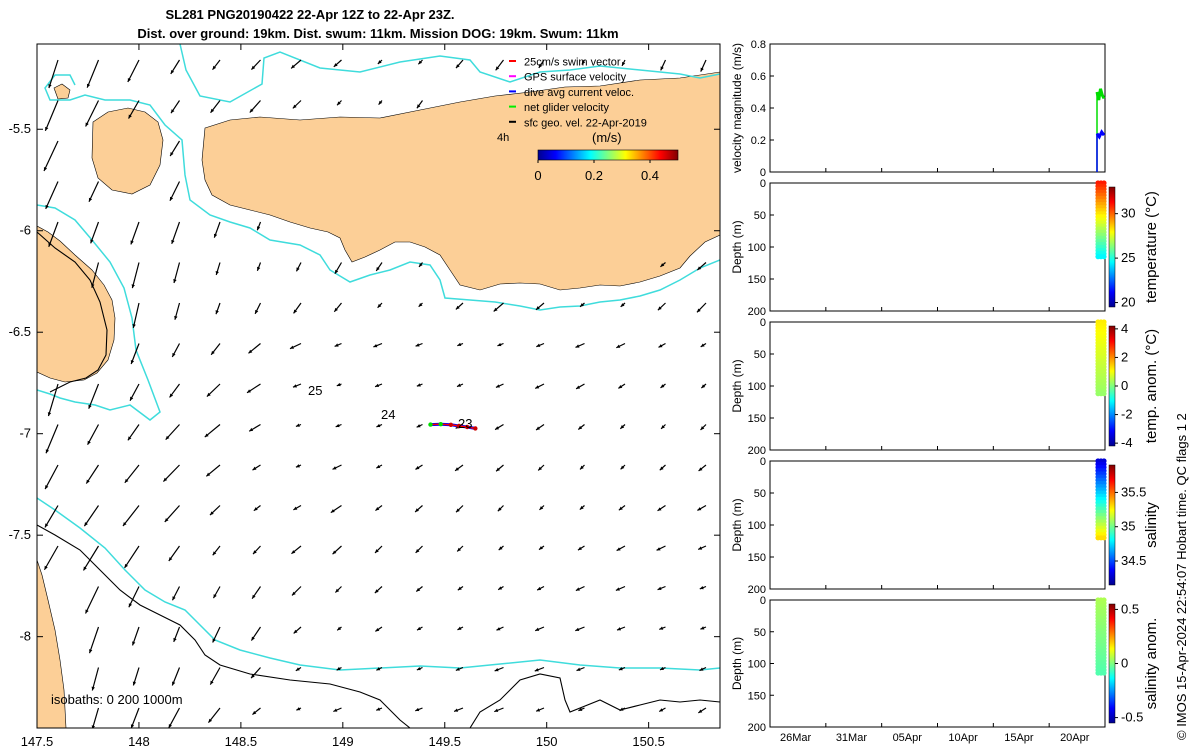  Describe the element at coordinates (1100, 94) in the screenshot. I see `velocity-series-line` at that location.